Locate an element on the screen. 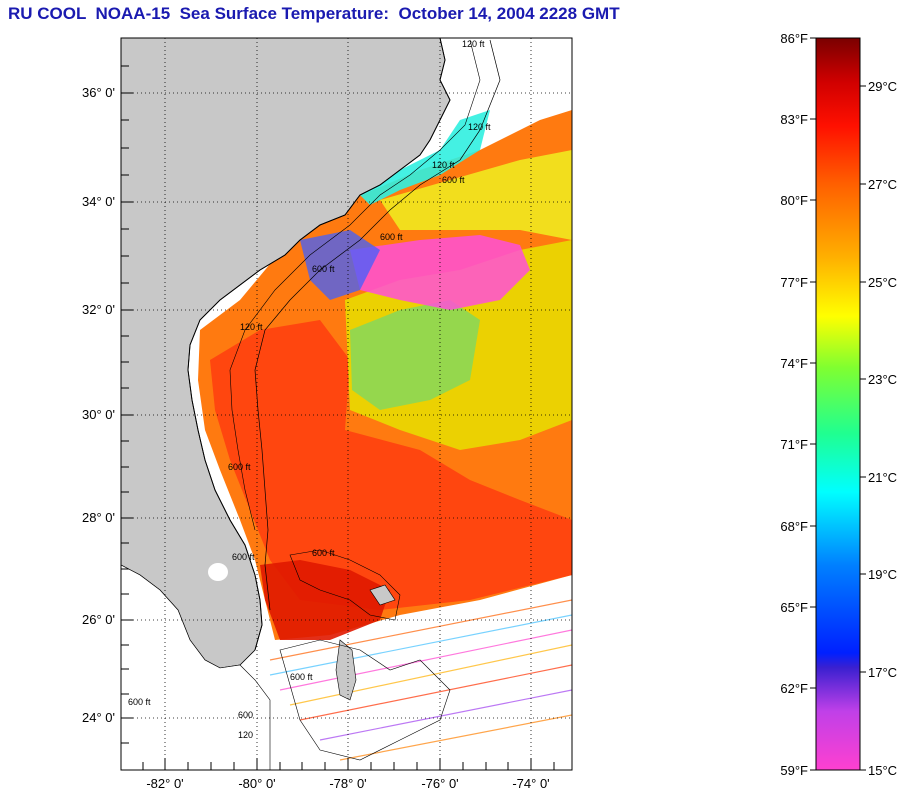  colorbar-c-ticks is located at coordinates (863, 428).